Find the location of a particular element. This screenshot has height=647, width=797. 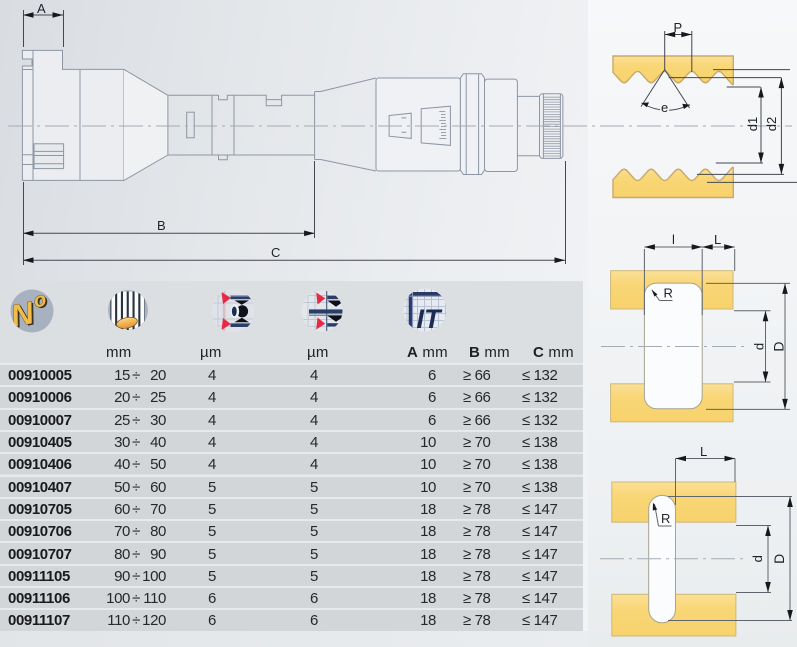

svg-text: d1 is located at coordinates (752, 124).